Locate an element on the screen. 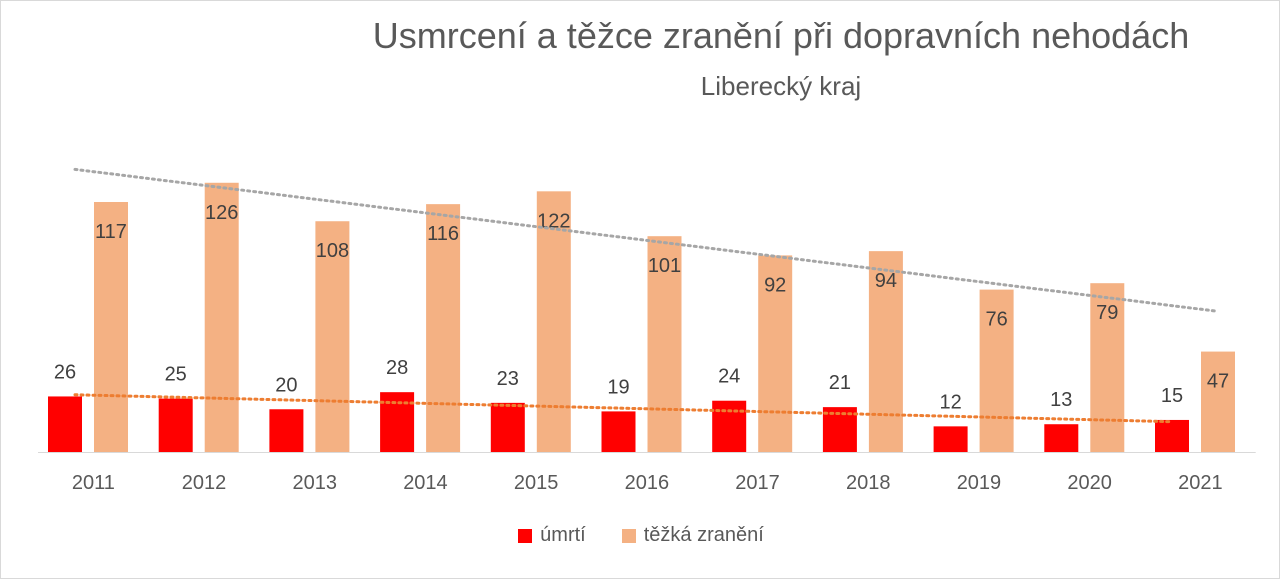 Image resolution: width=1280 pixels, height=580 pixels. bar-injuries-2015 is located at coordinates (553, 322).